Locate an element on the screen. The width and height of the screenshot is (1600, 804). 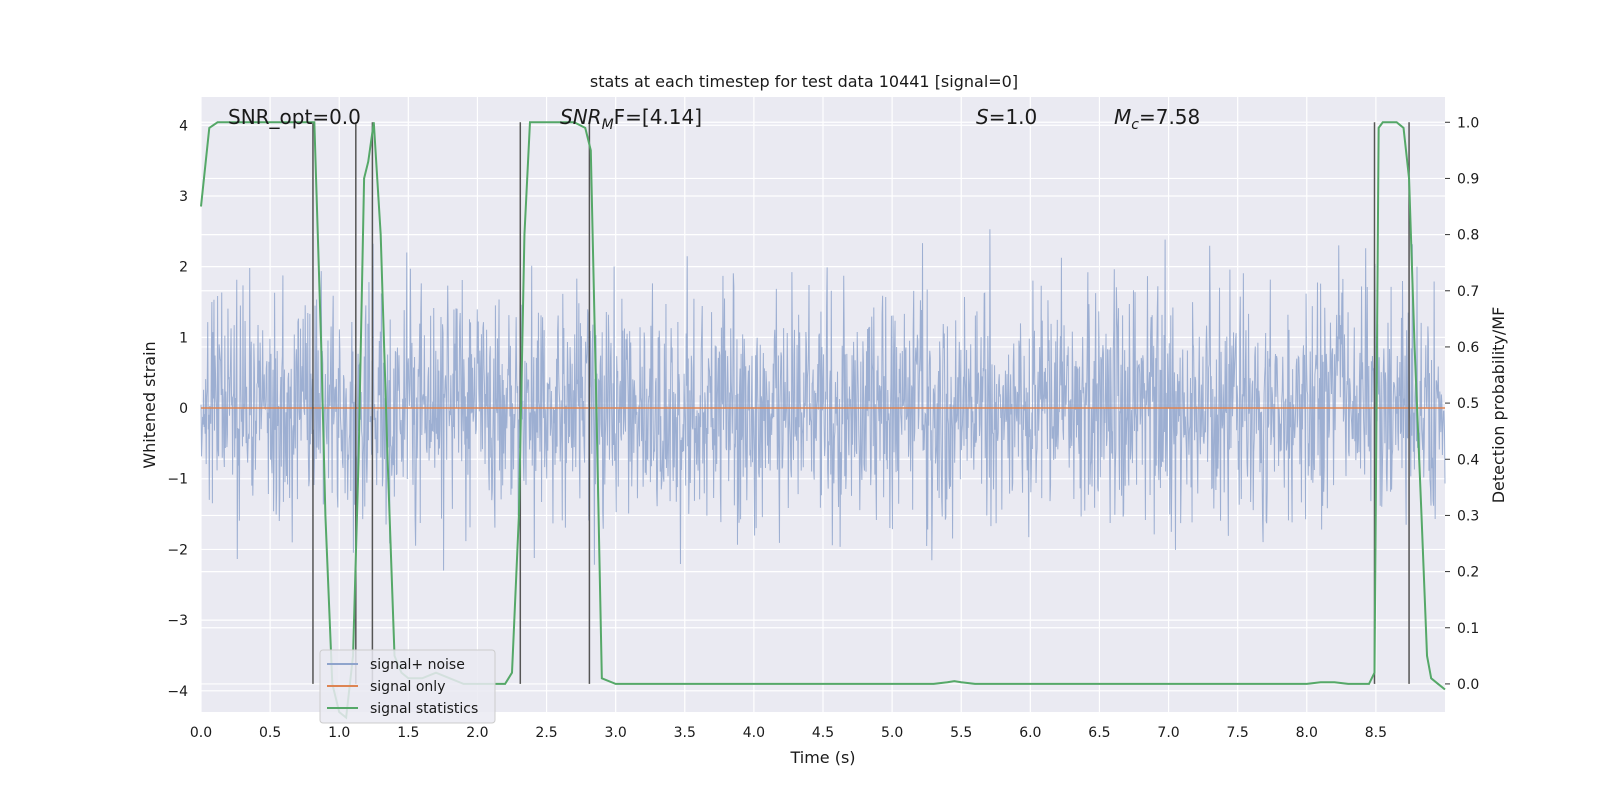
x-axis-label: Time (s) is located at coordinates (822, 757).